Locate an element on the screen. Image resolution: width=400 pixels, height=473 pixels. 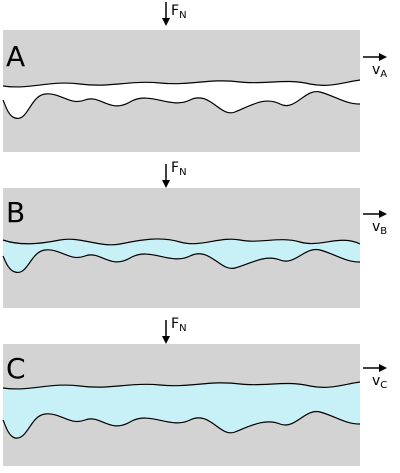
panel-a-lower-surface is located at coordinates (181, 105).